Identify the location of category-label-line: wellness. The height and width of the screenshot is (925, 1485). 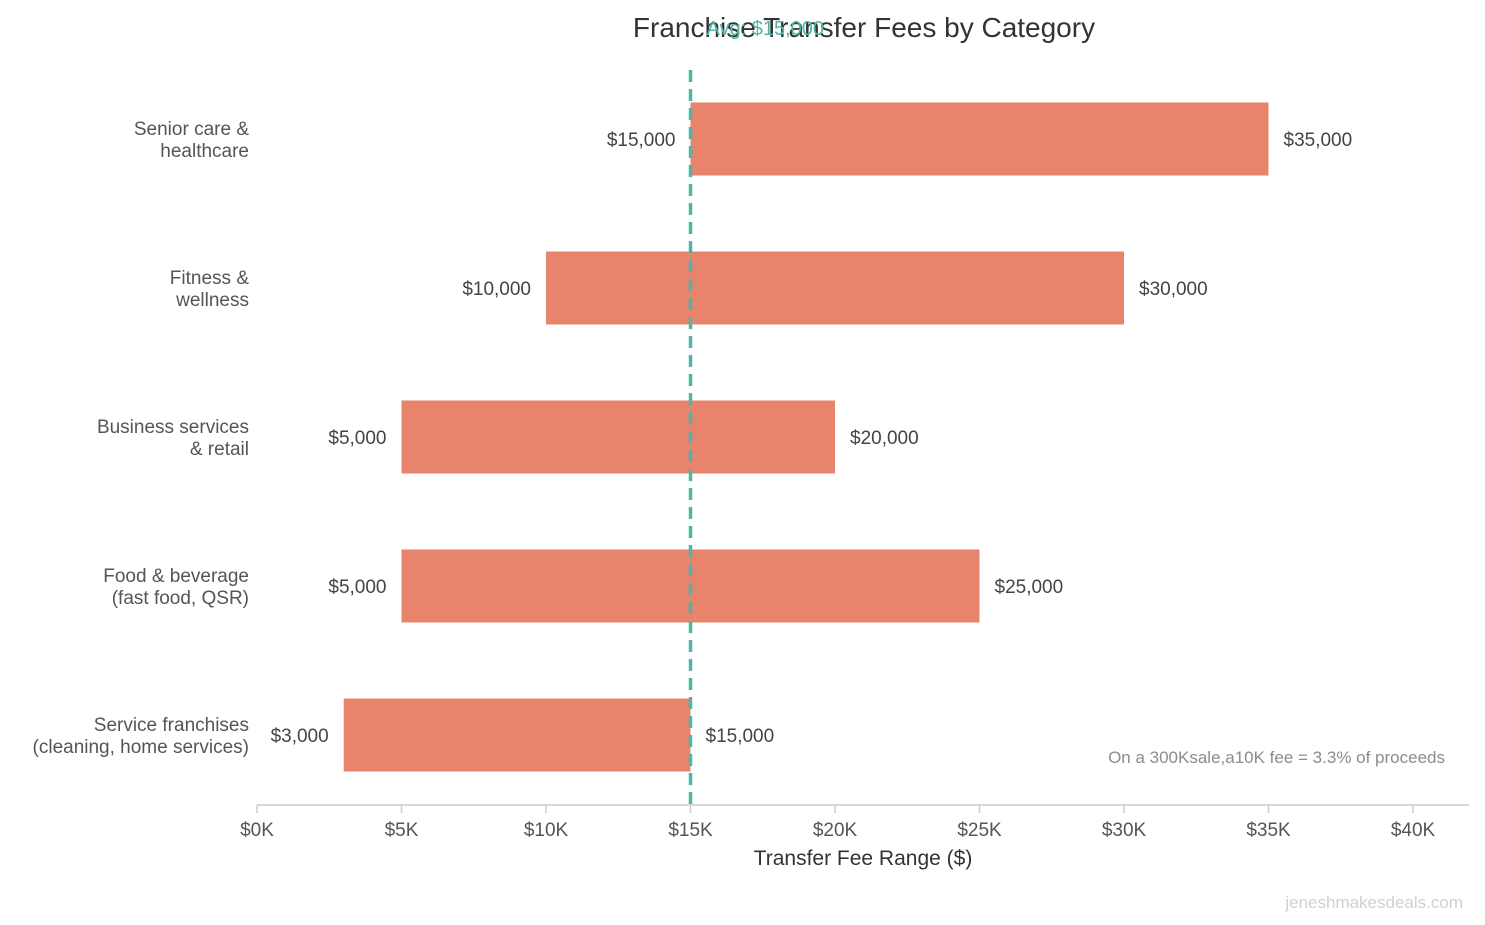
(212, 300).